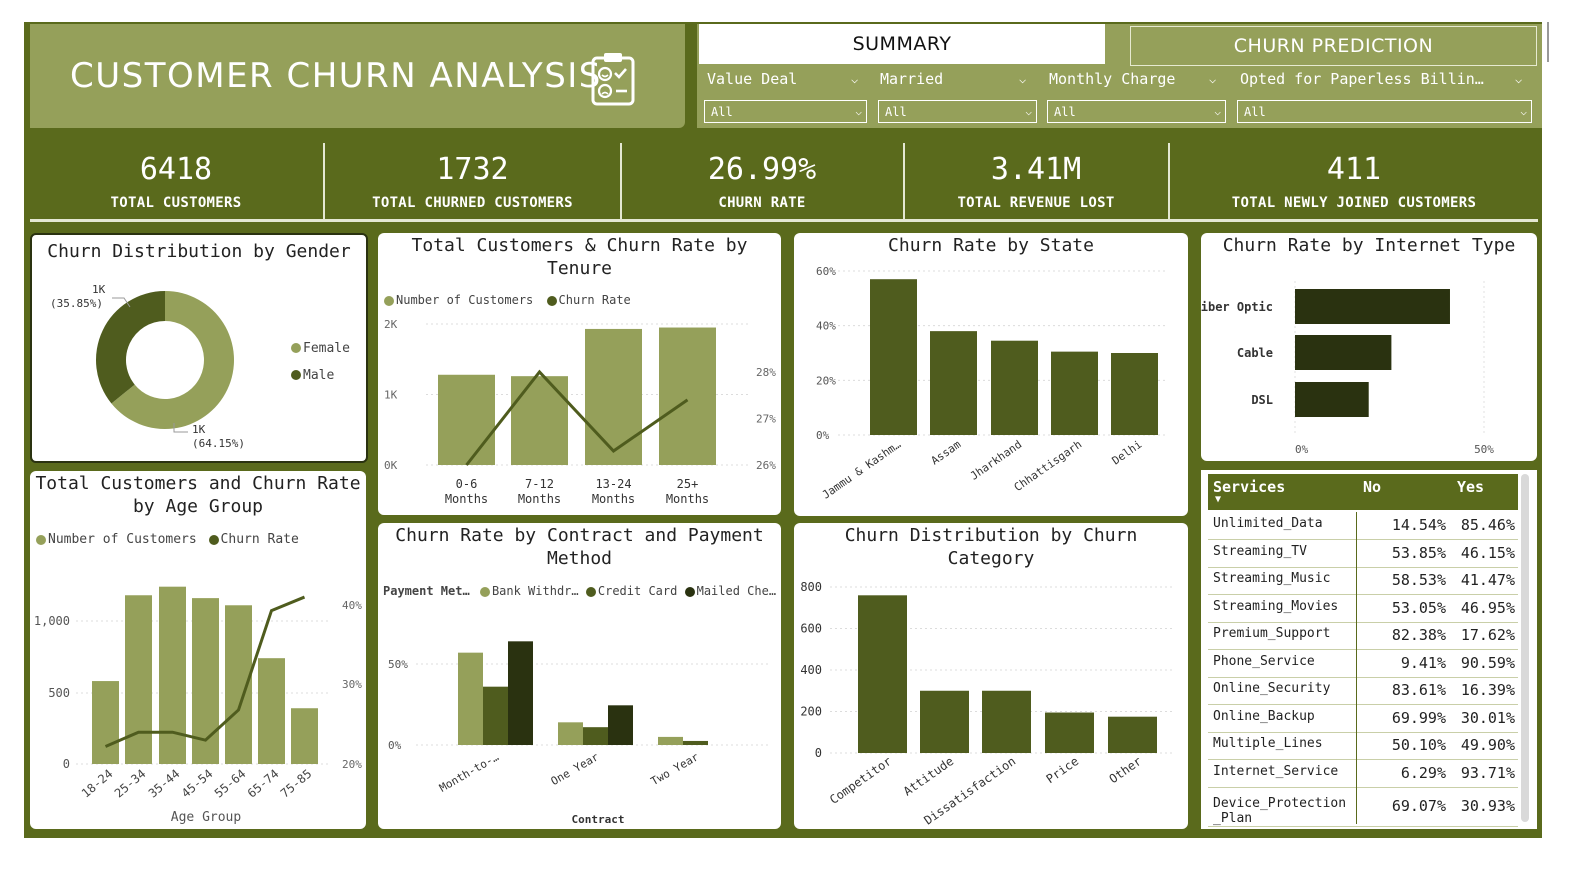 This screenshot has height=878, width=1596. I want to click on paperless-billing-select-value: All, so click(1255, 112).